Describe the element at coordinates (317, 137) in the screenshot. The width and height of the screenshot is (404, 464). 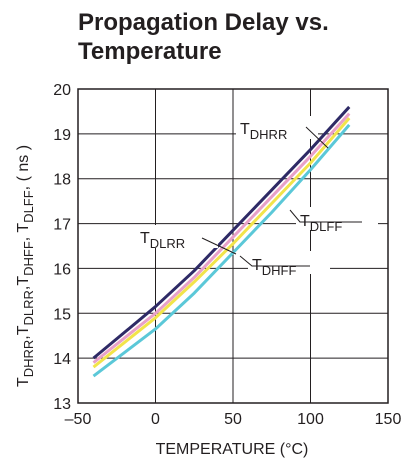
I see `annotation-leader-tdhrr` at that location.